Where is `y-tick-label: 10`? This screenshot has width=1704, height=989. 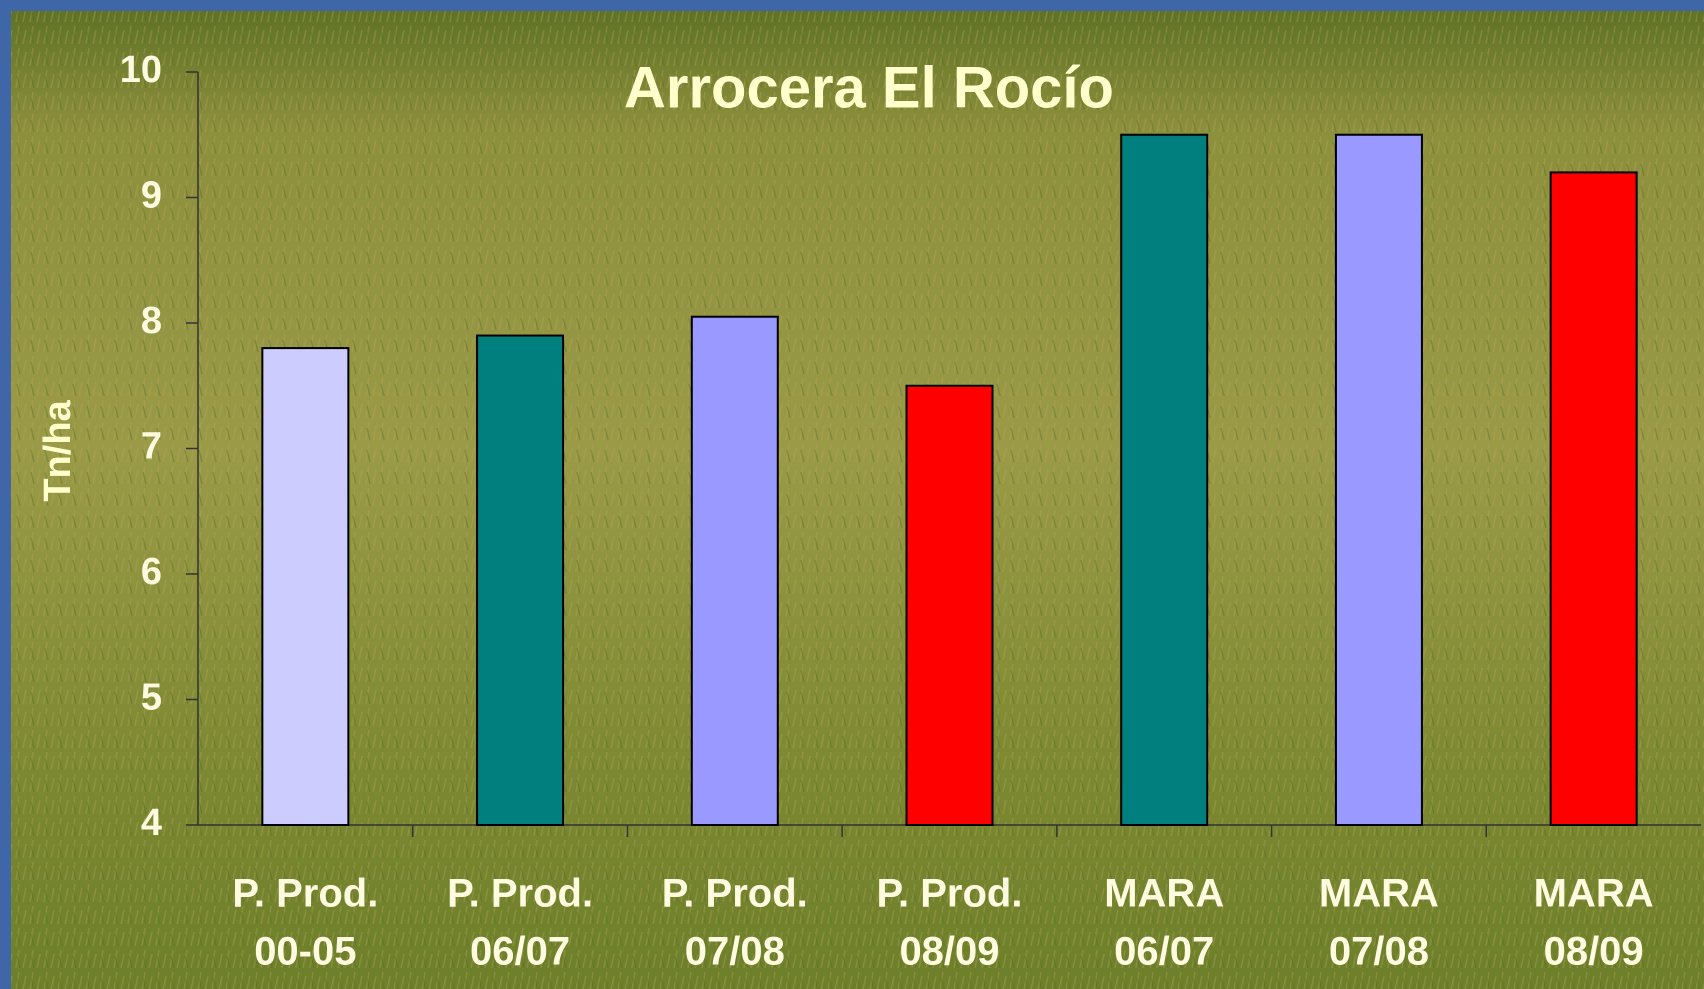 y-tick-label: 10 is located at coordinates (141, 70).